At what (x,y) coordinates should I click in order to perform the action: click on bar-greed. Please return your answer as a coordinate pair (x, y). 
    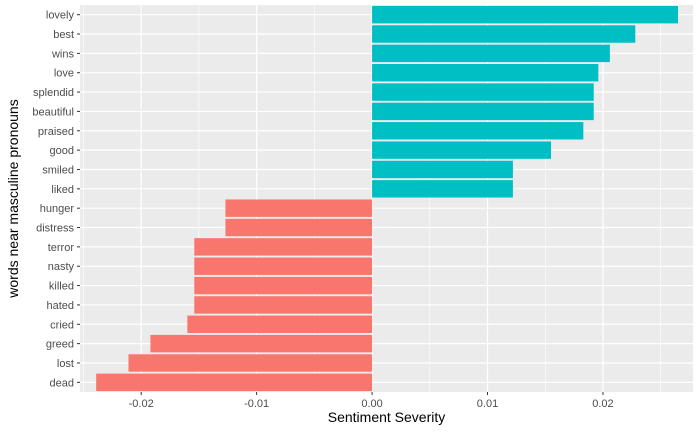
    Looking at the image, I should click on (261, 343).